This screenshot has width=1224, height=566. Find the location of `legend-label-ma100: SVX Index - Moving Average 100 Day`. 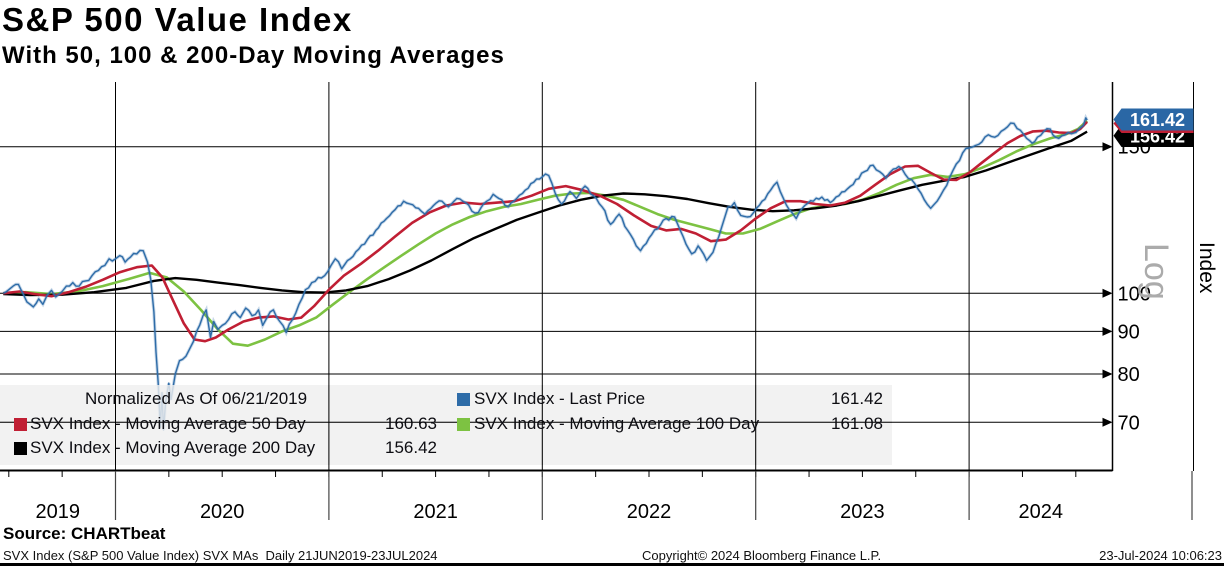

legend-label-ma100: SVX Index - Moving Average 100 Day is located at coordinates (617, 423).